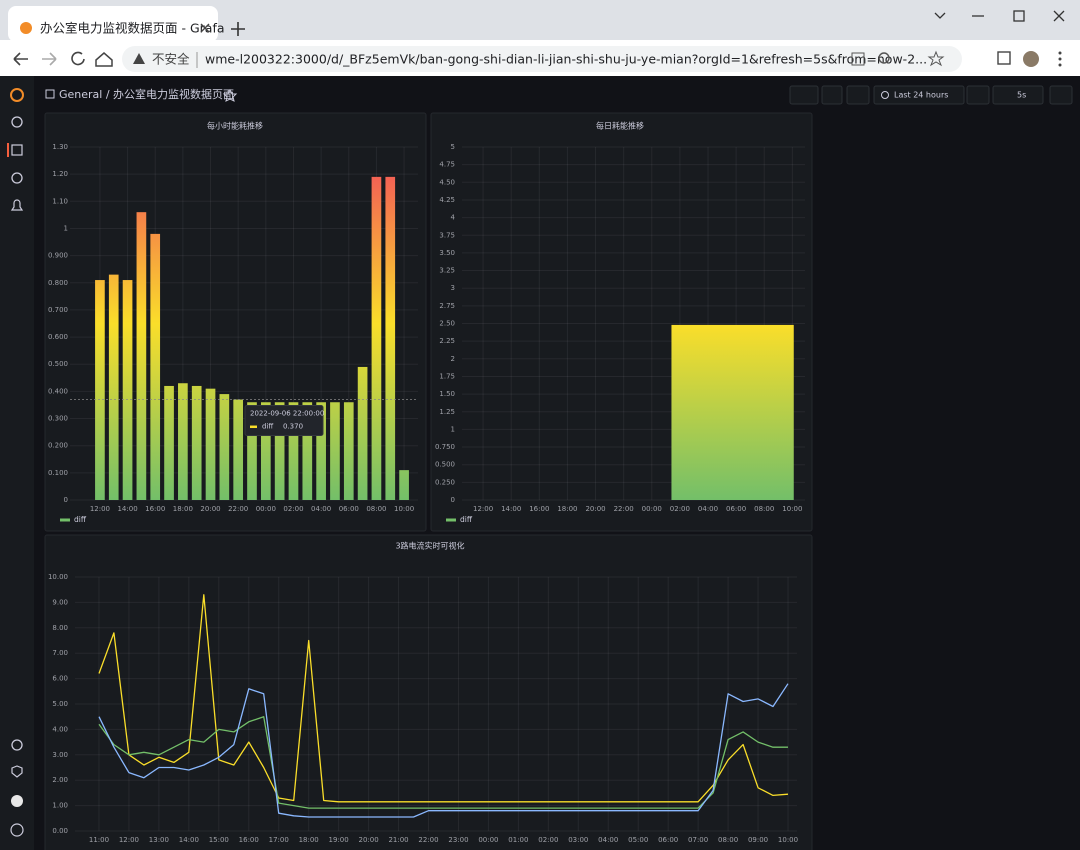 This screenshot has width=1080, height=850. Describe the element at coordinates (978, 95) in the screenshot. I see `zoom-out` at that location.